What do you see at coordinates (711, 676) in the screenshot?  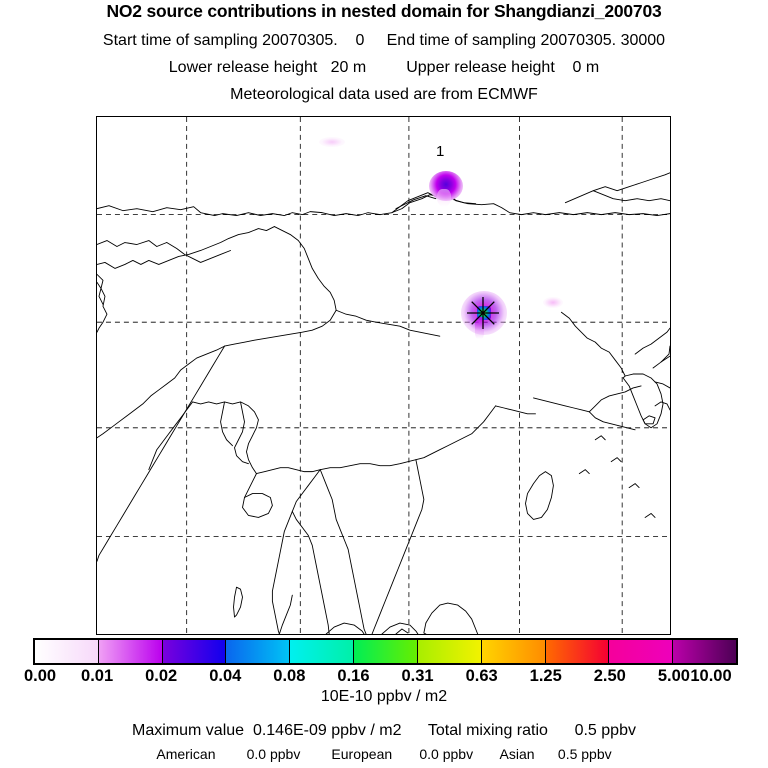 I see `colorbar-tick-10.00: 10.00` at bounding box center [711, 676].